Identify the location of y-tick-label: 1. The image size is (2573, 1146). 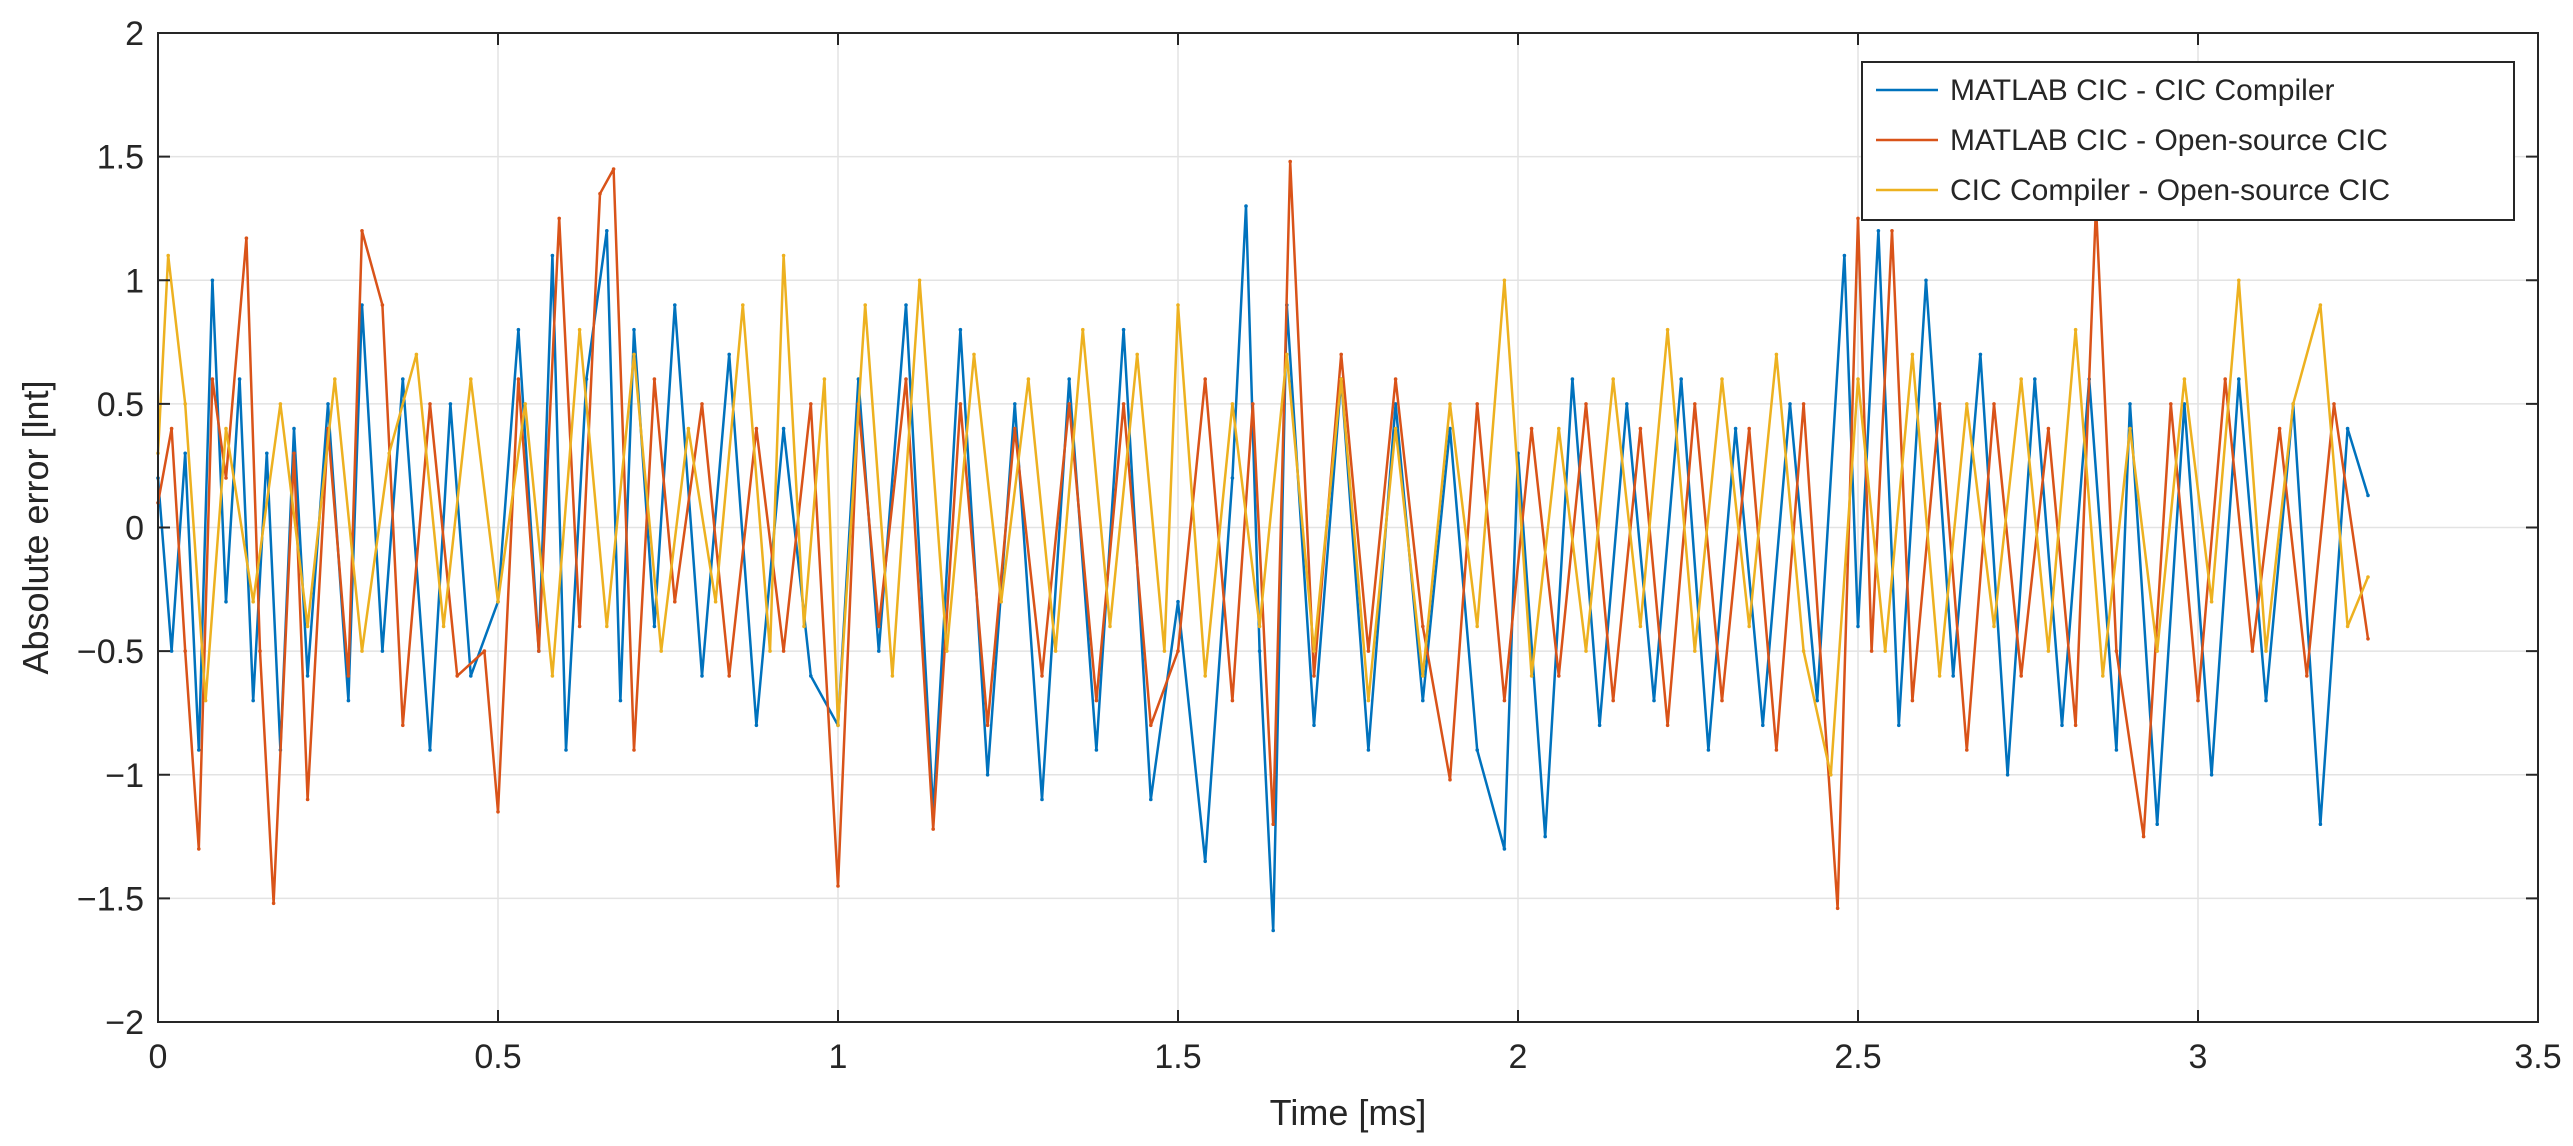
(134, 281).